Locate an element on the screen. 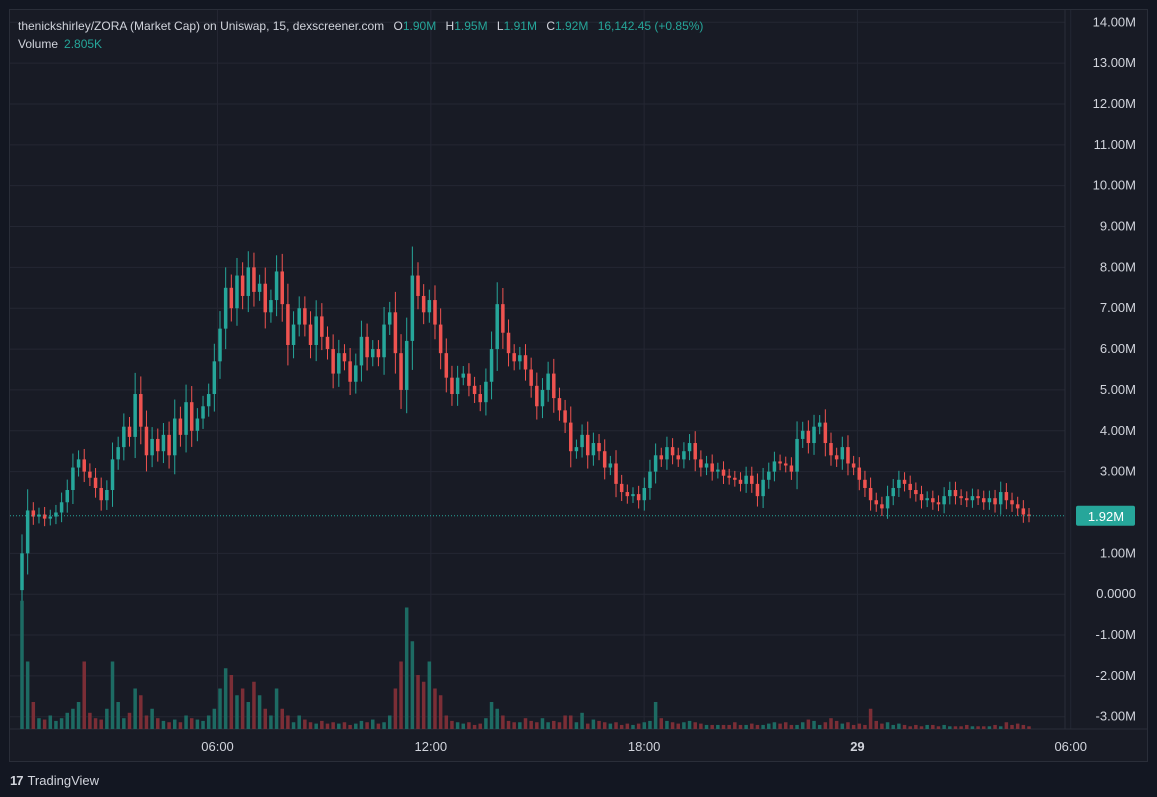 The height and width of the screenshot is (797, 1157). footer-branding: 17 TradingView is located at coordinates (54, 780).